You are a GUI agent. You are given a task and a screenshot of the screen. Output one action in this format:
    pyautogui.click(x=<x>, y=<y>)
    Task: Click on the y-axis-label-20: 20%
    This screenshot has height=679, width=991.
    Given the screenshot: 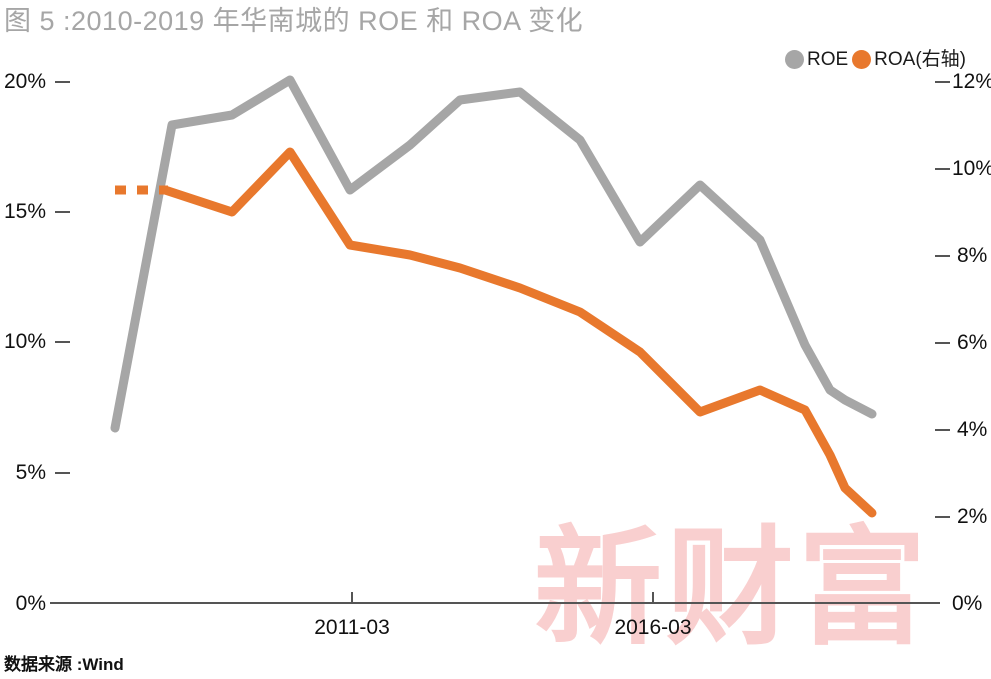 What is the action you would take?
    pyautogui.click(x=24, y=81)
    